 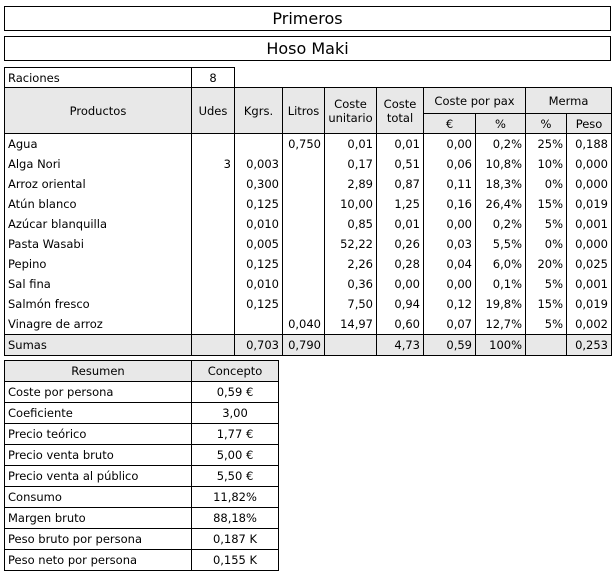 What do you see at coordinates (258, 244) in the screenshot?
I see `ingredient-kgrs: 0,005` at bounding box center [258, 244].